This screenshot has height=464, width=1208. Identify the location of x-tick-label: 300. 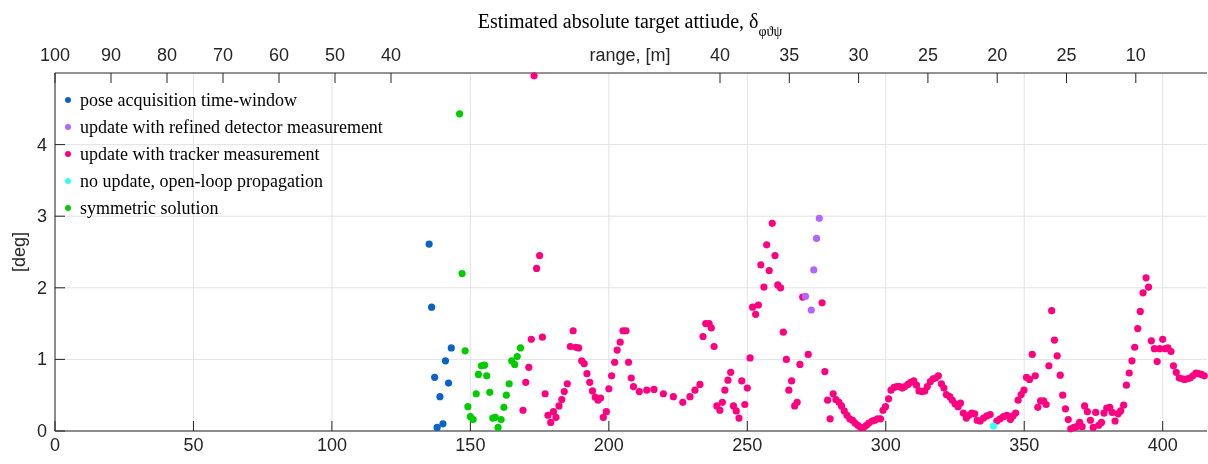
(885, 445).